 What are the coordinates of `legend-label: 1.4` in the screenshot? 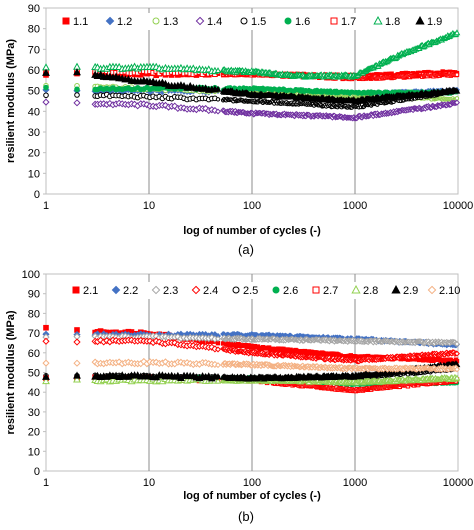 It's located at (214, 22).